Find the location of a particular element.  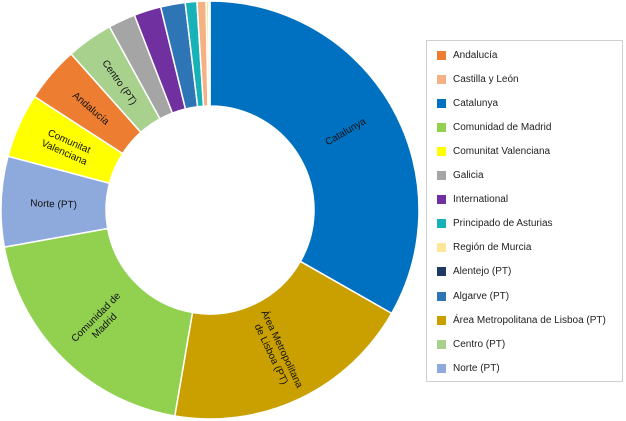

slice-label-norte-pt: Norte (PT) is located at coordinates (53, 204).